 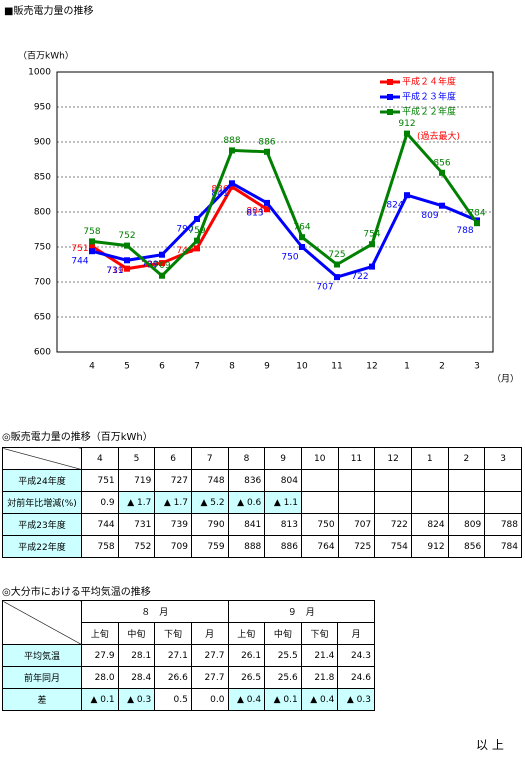 I want to click on table-cell: 2, so click(x=466, y=458).